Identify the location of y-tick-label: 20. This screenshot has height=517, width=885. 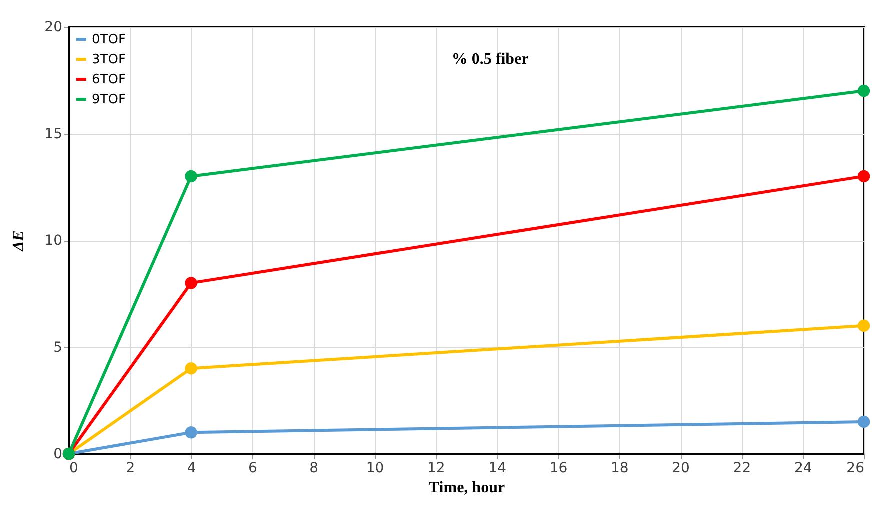
(53, 28).